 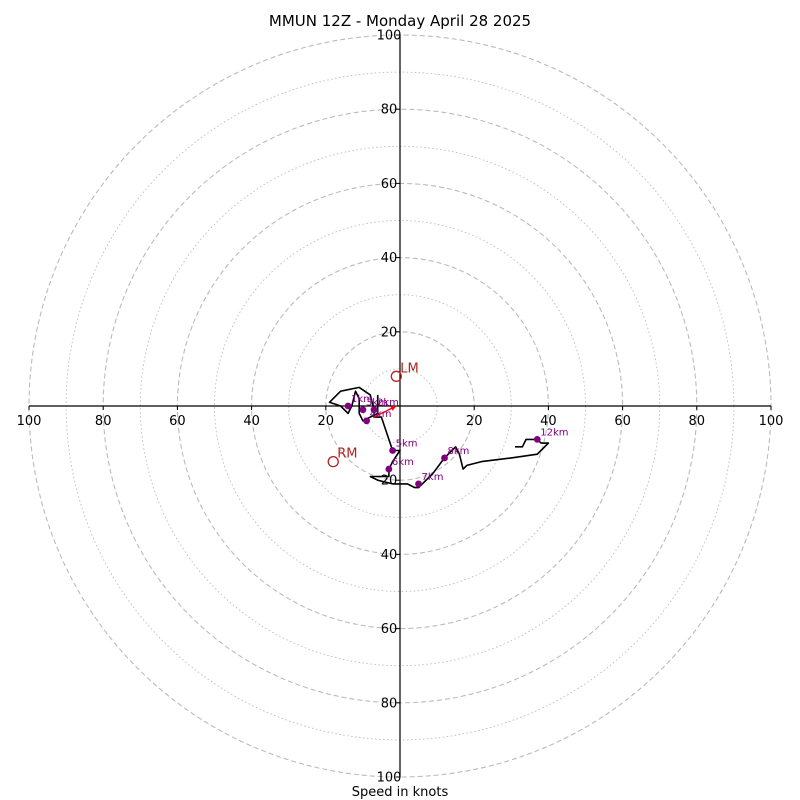 What do you see at coordinates (400, 792) in the screenshot?
I see `x-axis-label: Speed in knots` at bounding box center [400, 792].